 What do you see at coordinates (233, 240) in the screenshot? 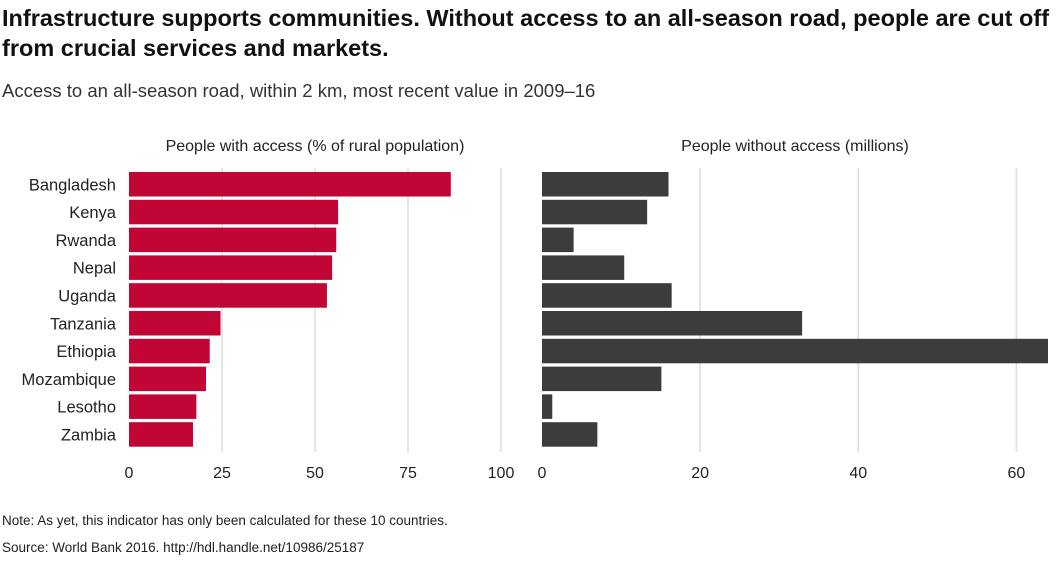
I see `left-bar-rwanda` at bounding box center [233, 240].